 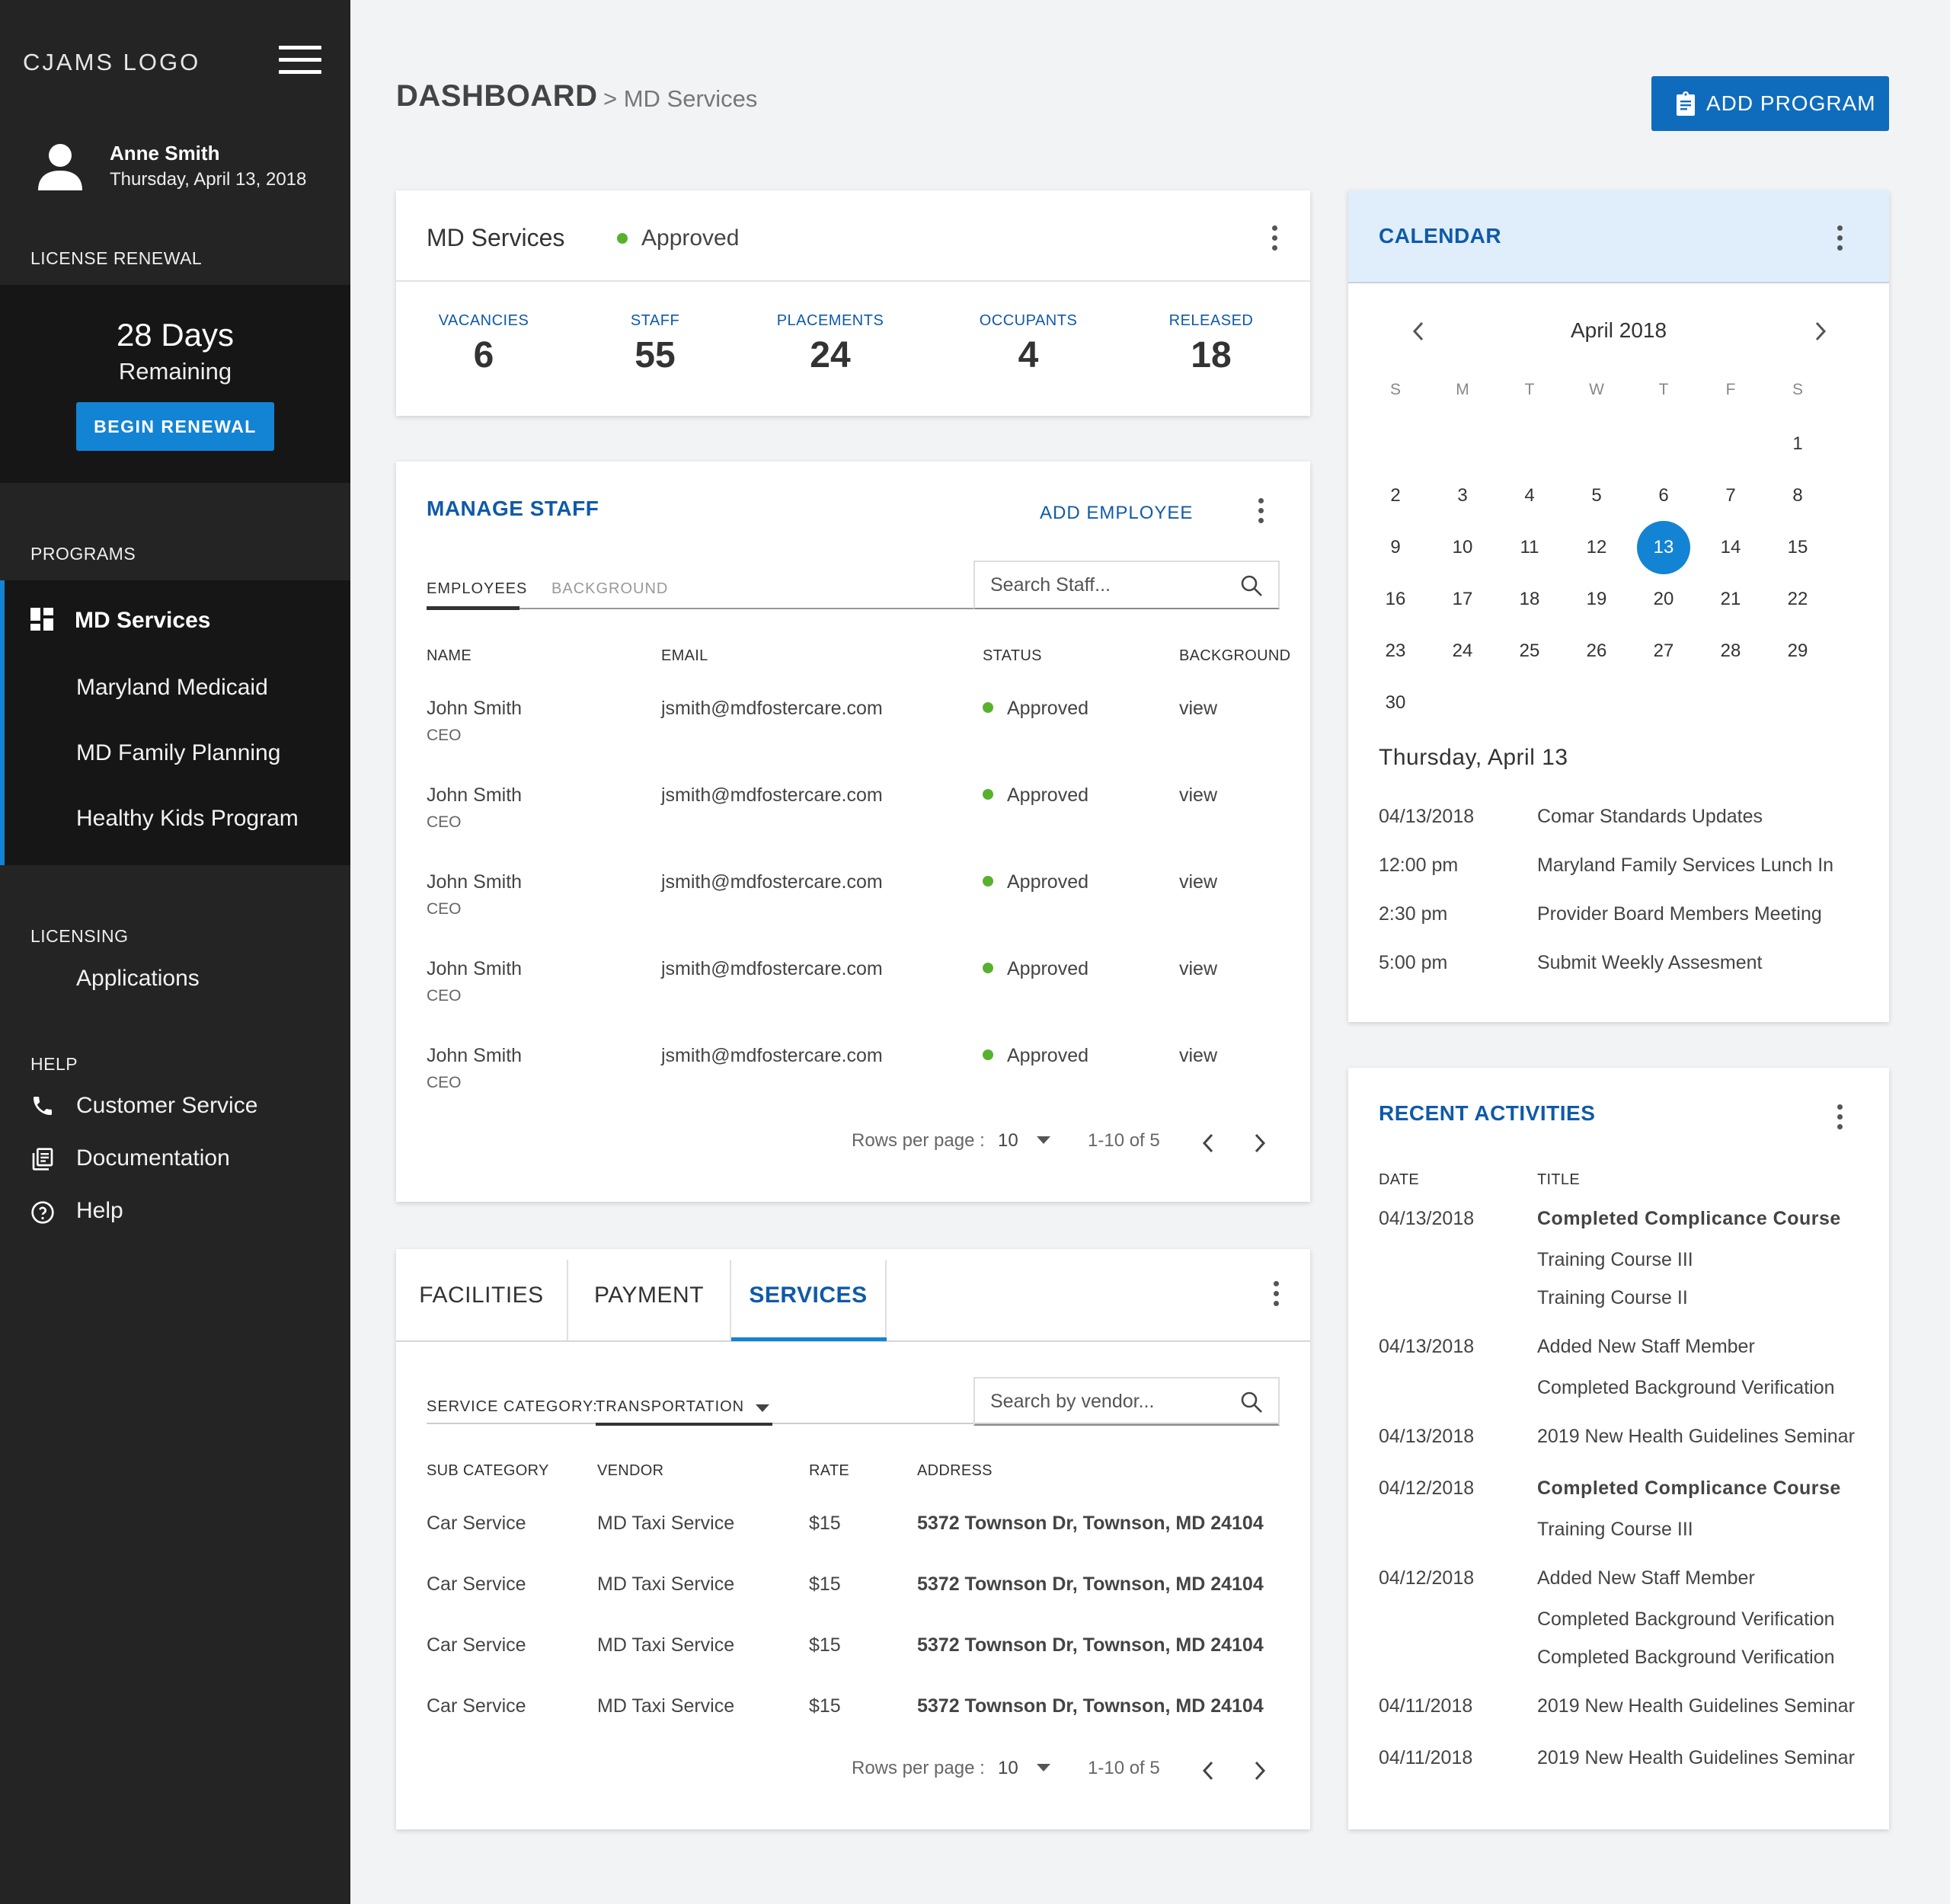 I want to click on calendar-day: 21, so click(x=1730, y=599).